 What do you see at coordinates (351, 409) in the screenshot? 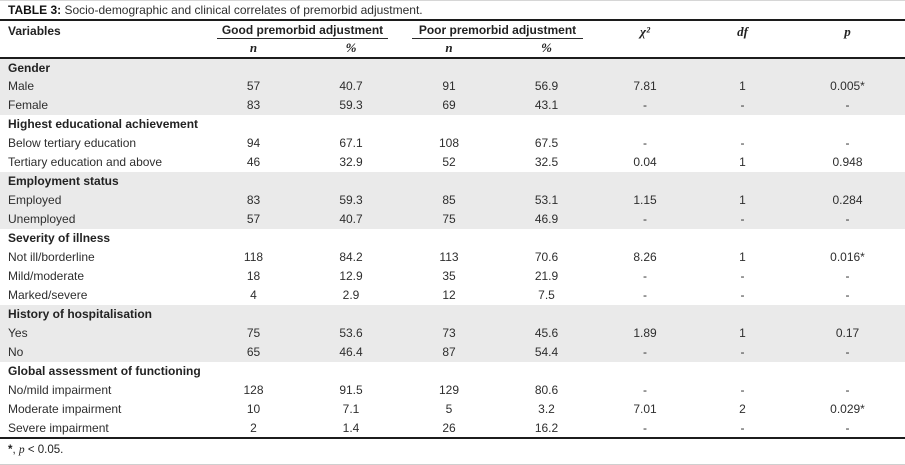
I see `cell-good-pct: 7.1` at bounding box center [351, 409].